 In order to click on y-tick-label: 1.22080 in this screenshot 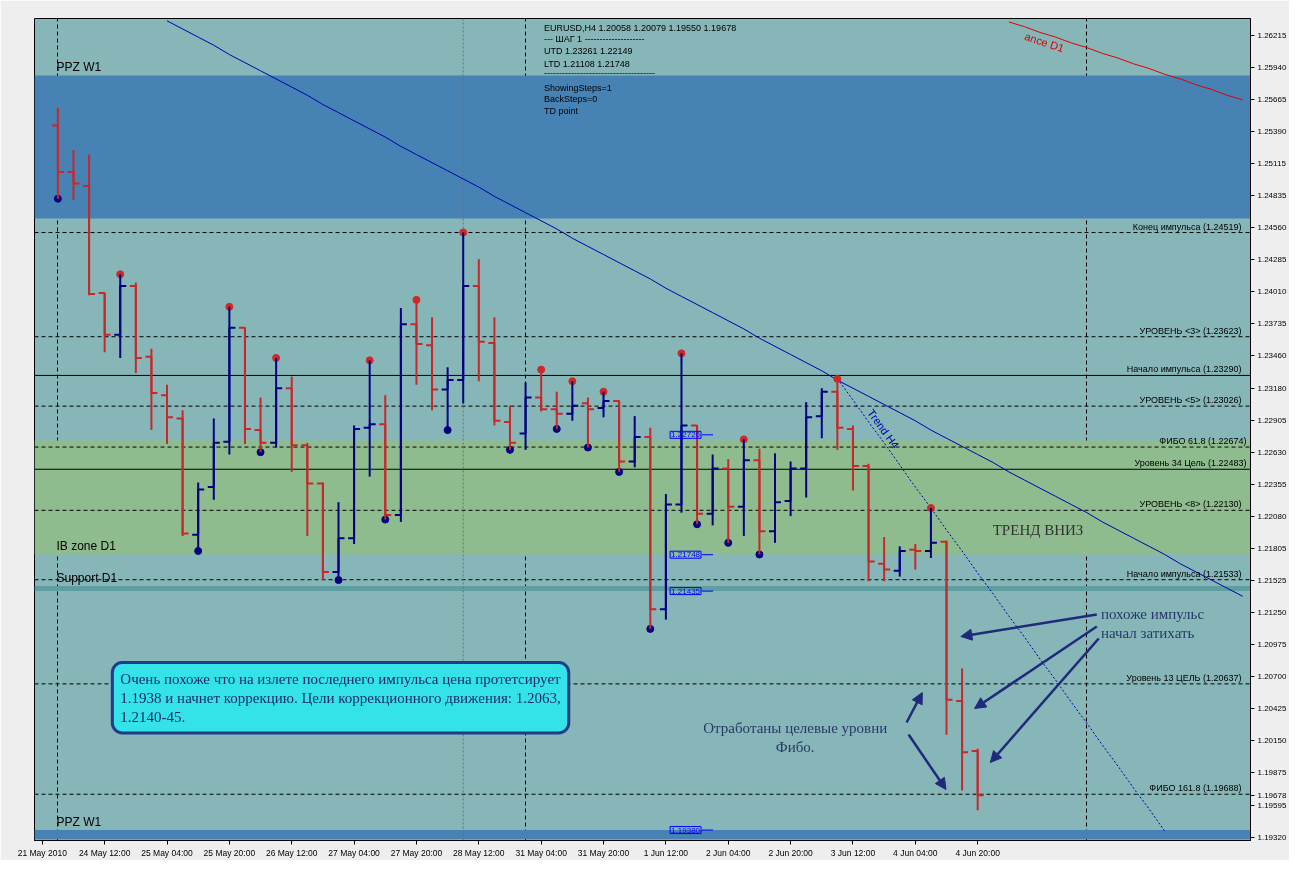, I will do `click(1272, 516)`.